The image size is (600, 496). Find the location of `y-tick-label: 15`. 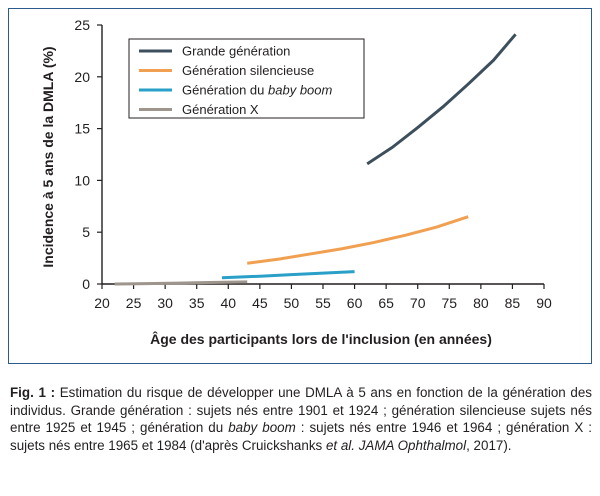

y-tick-label: 15 is located at coordinates (82, 129).